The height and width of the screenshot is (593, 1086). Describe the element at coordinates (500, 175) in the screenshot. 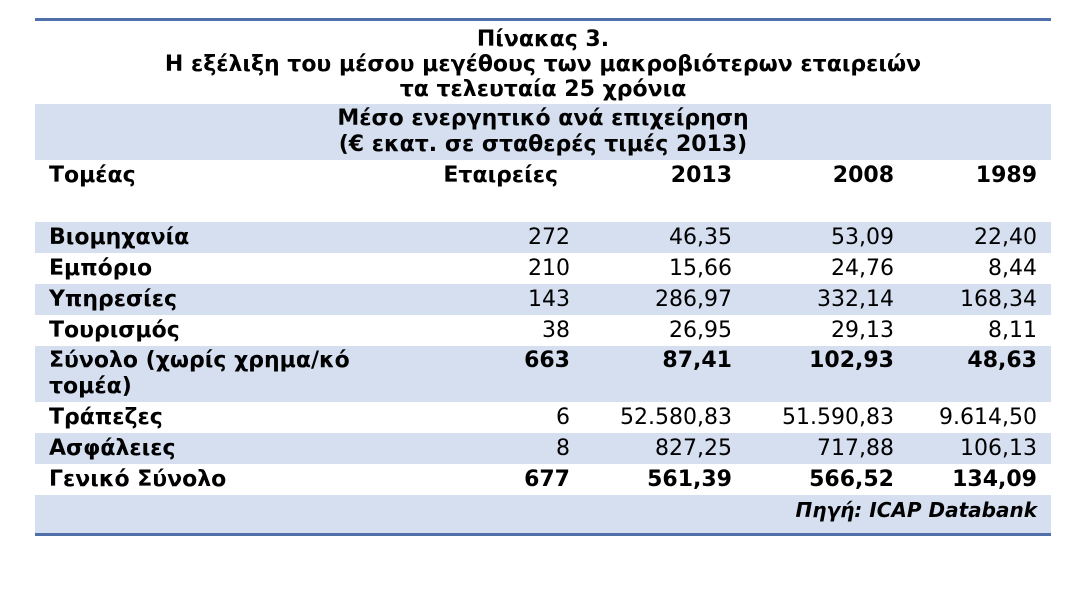

I see `header-firms: Εταιρείες` at that location.